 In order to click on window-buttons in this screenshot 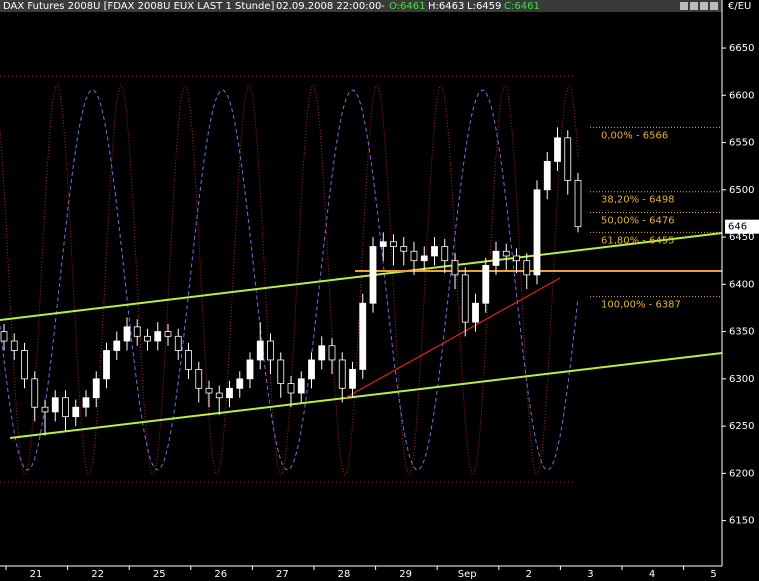, I will do `click(699, 6)`.